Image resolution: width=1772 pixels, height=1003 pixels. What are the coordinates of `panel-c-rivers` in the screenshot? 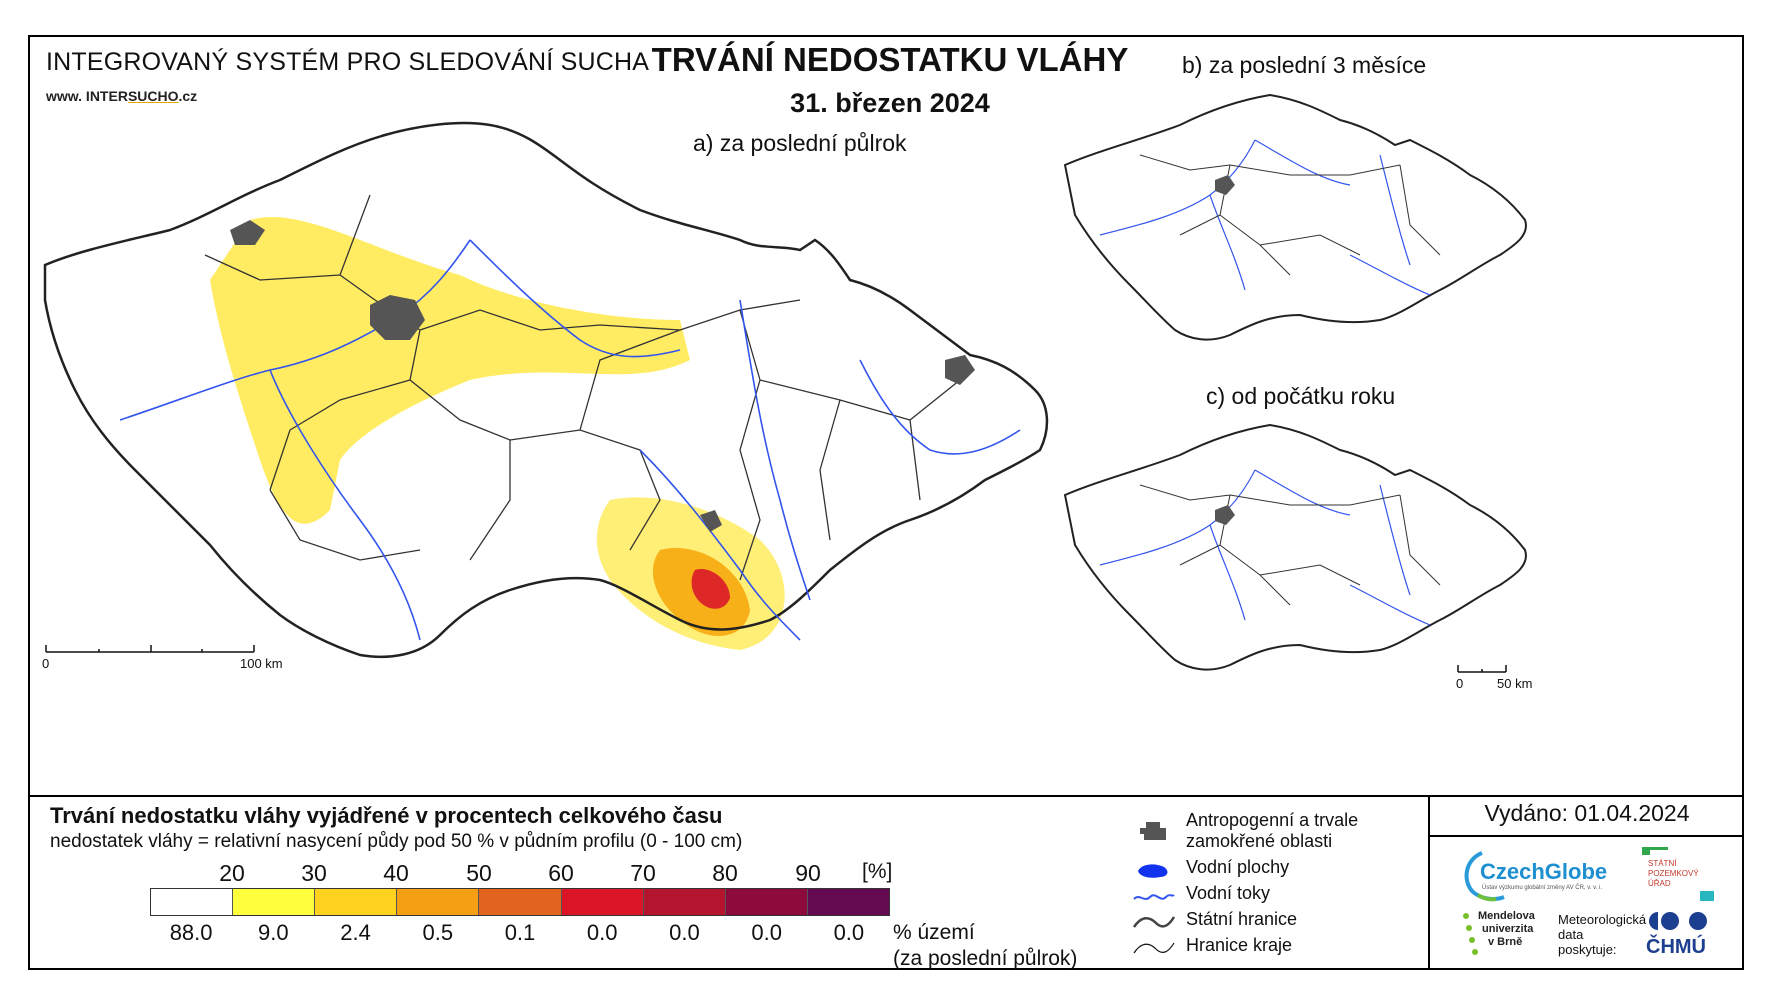 It's located at (1265, 547).